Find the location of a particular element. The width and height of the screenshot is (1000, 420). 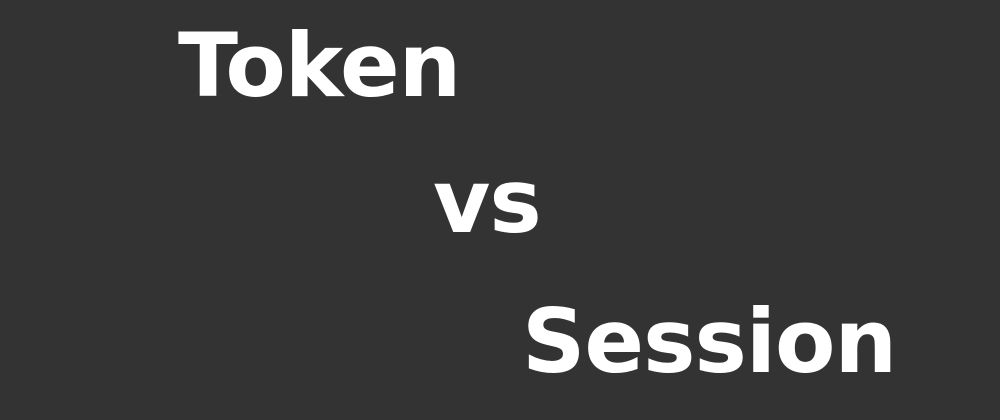

title-word-vs: vs is located at coordinates (487, 201).